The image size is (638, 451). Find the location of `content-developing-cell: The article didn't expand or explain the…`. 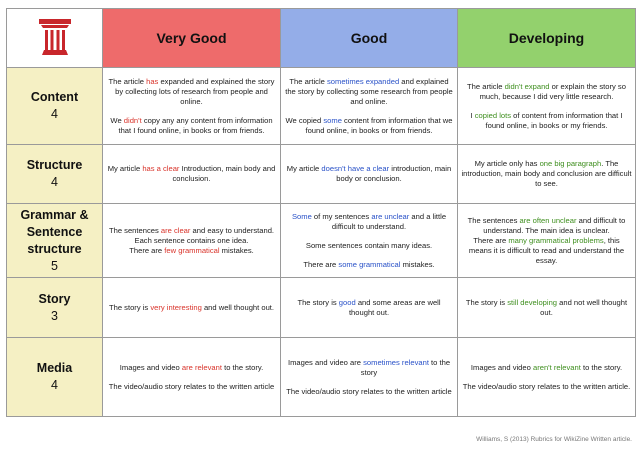

content-developing-cell: The article didn't expand or explain the… is located at coordinates (546, 106).